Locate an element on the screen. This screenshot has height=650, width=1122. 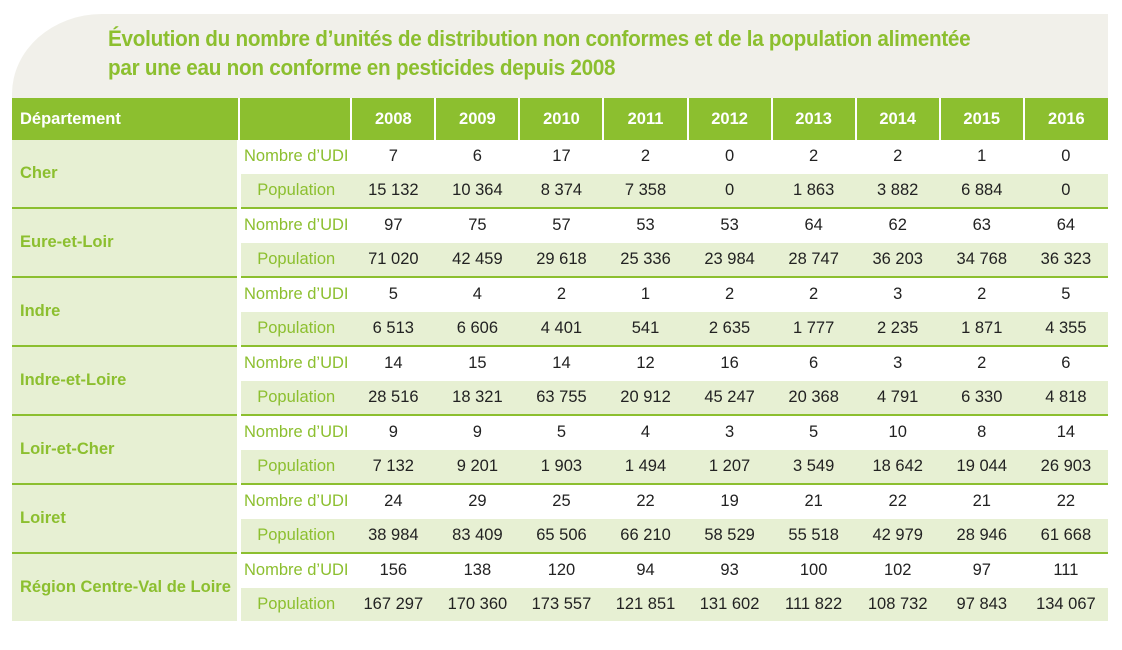
cell-population: 7 132 is located at coordinates (393, 466).